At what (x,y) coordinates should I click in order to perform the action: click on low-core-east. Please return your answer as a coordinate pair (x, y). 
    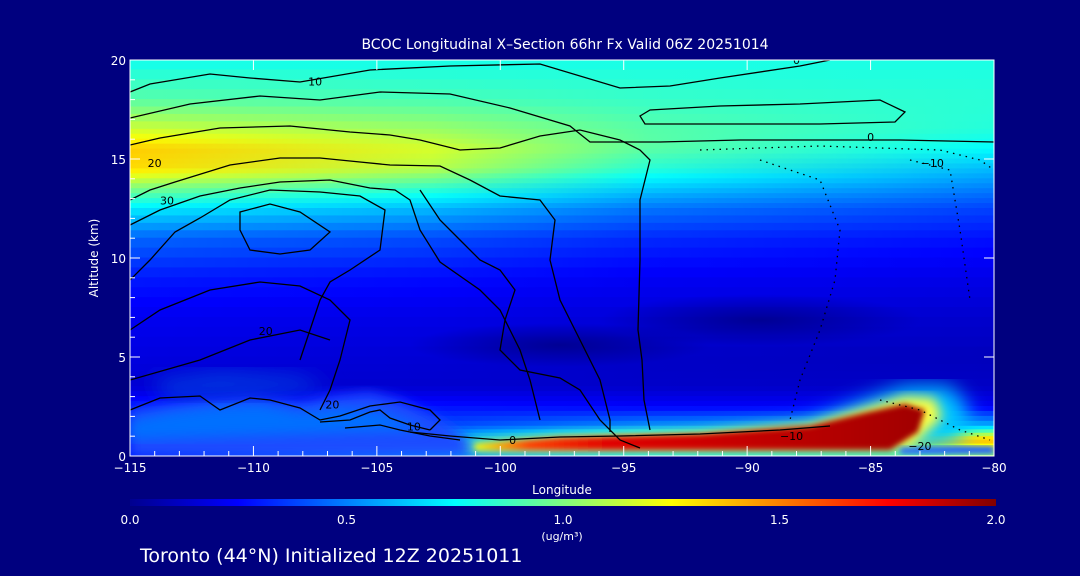
    Looking at the image, I should click on (760, 320).